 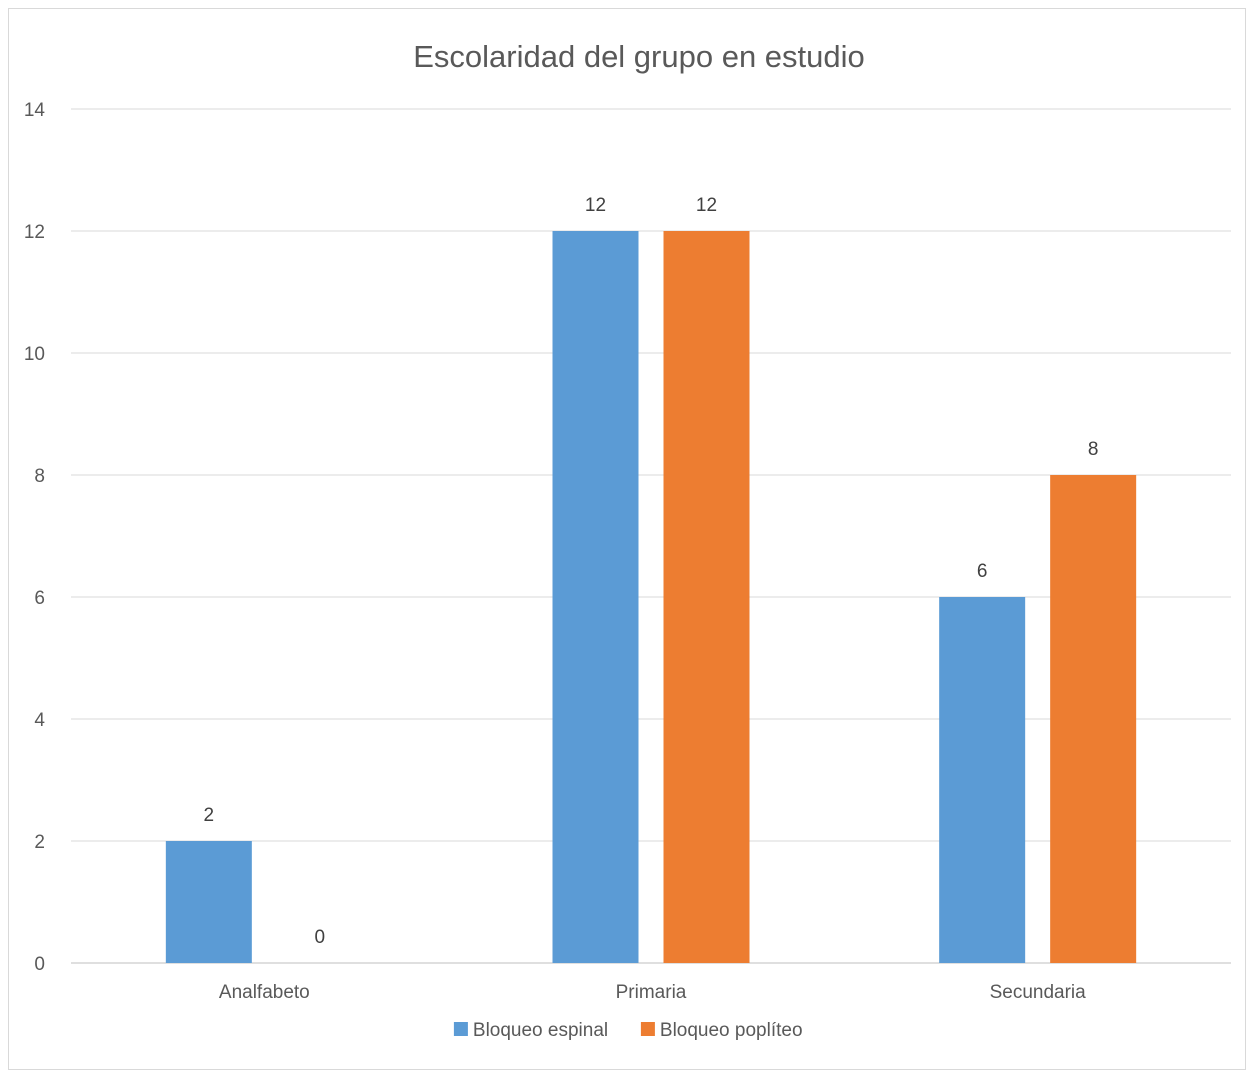 What do you see at coordinates (39, 720) in the screenshot?
I see `y-tick-label: 4` at bounding box center [39, 720].